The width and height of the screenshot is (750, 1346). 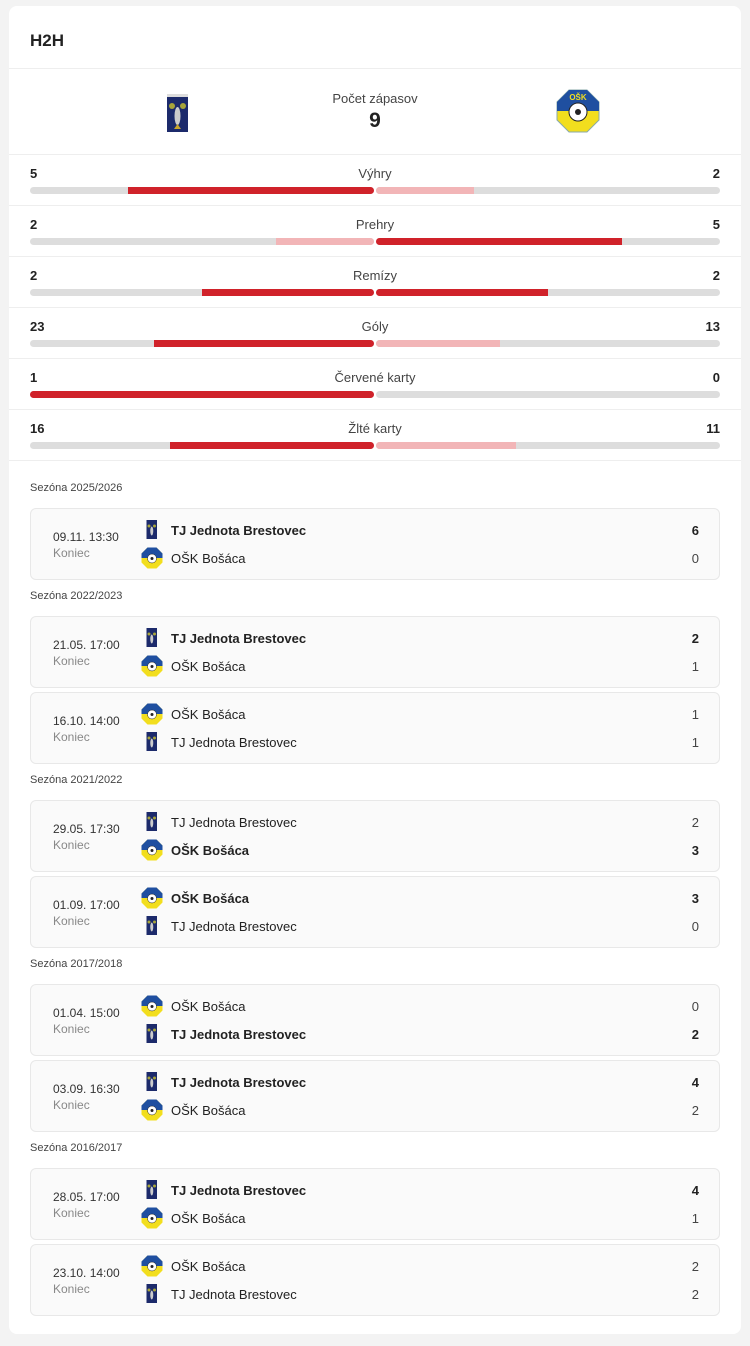 I want to click on match-team-row: OŠK Bošáca 3, so click(x=420, y=850).